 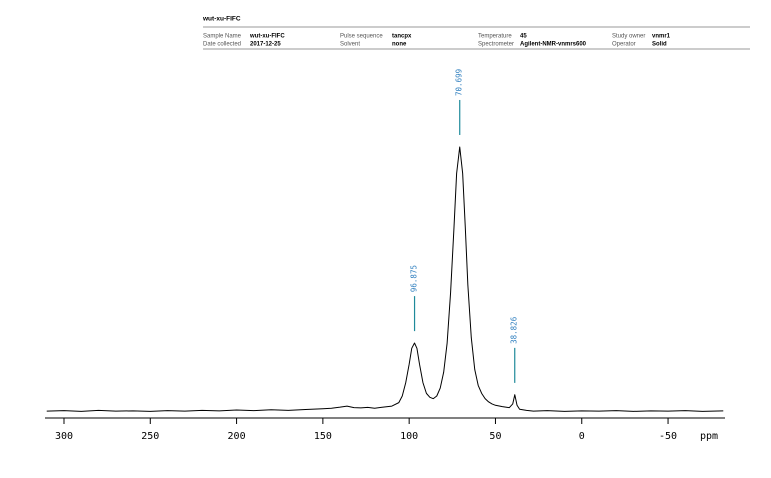 What do you see at coordinates (523, 37) in the screenshot?
I see `meta-value: 45` at bounding box center [523, 37].